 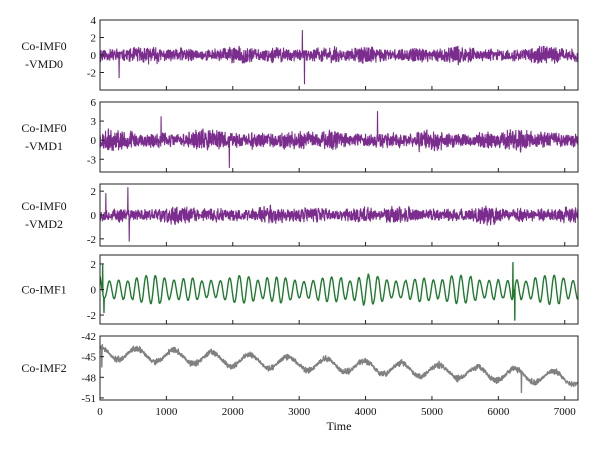 I want to click on y-tick-label-0-1: 0, so click(x=94, y=56).